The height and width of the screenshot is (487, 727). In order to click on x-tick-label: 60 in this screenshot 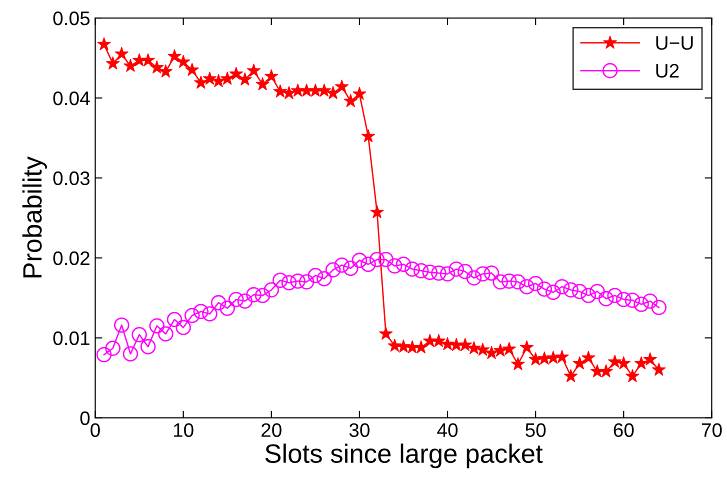, I will do `click(624, 430)`.